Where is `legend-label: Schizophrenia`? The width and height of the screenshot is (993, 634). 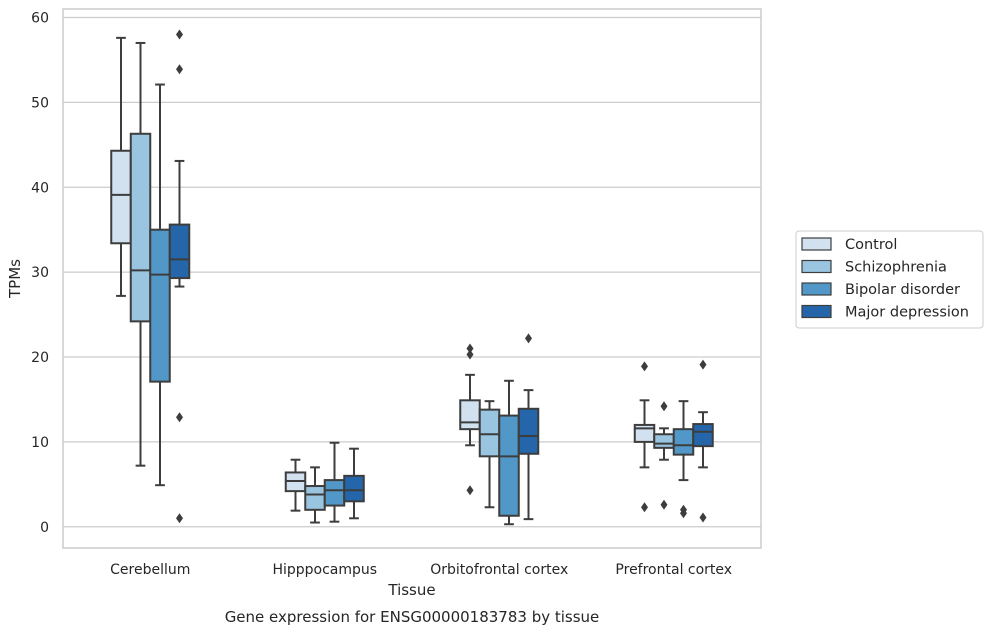
legend-label: Schizophrenia is located at coordinates (896, 268).